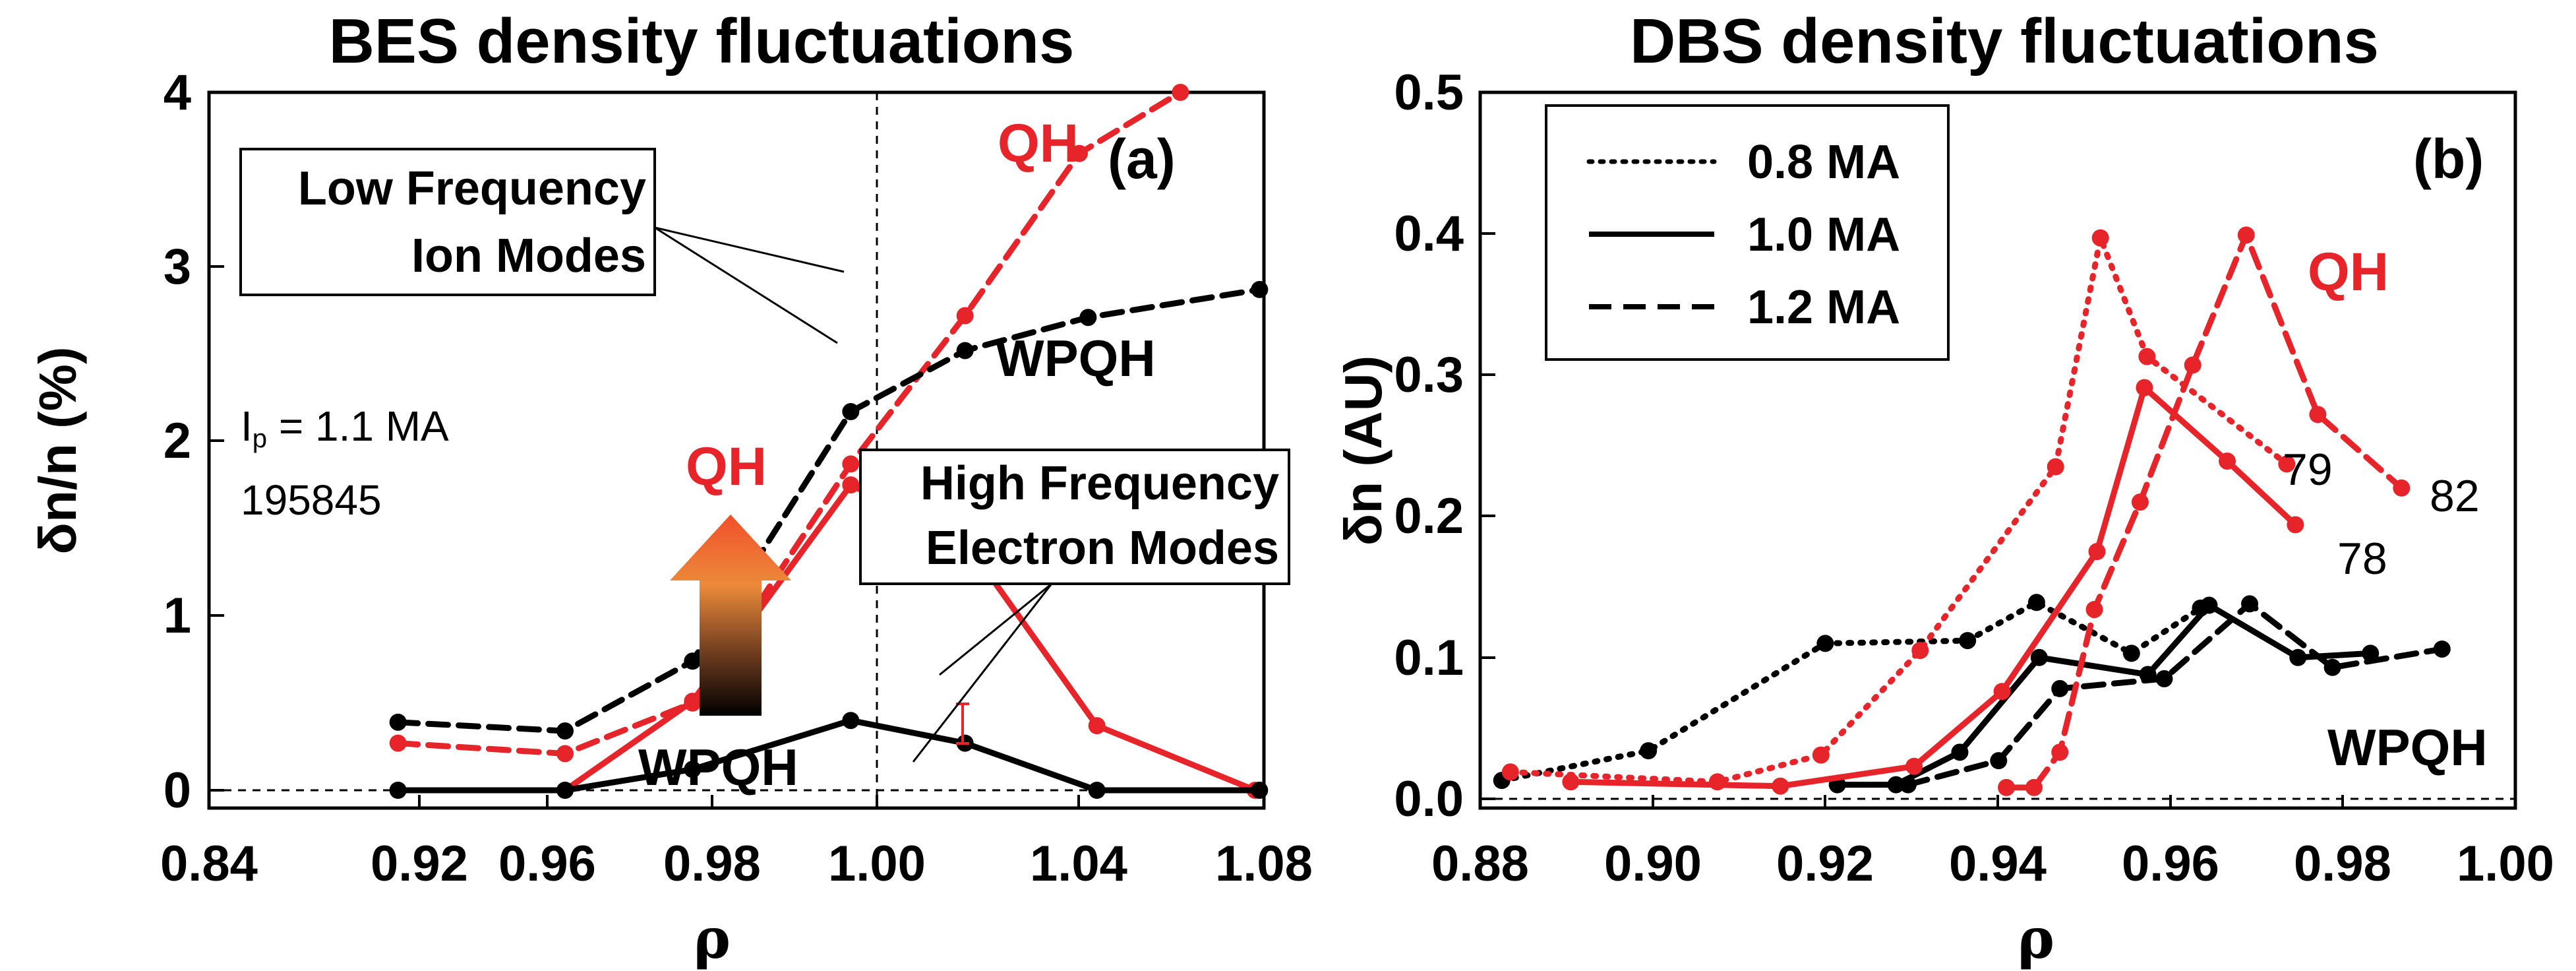 This screenshot has height=971, width=2576. What do you see at coordinates (1142, 159) in the screenshot?
I see `panel-a-label: (a)` at bounding box center [1142, 159].